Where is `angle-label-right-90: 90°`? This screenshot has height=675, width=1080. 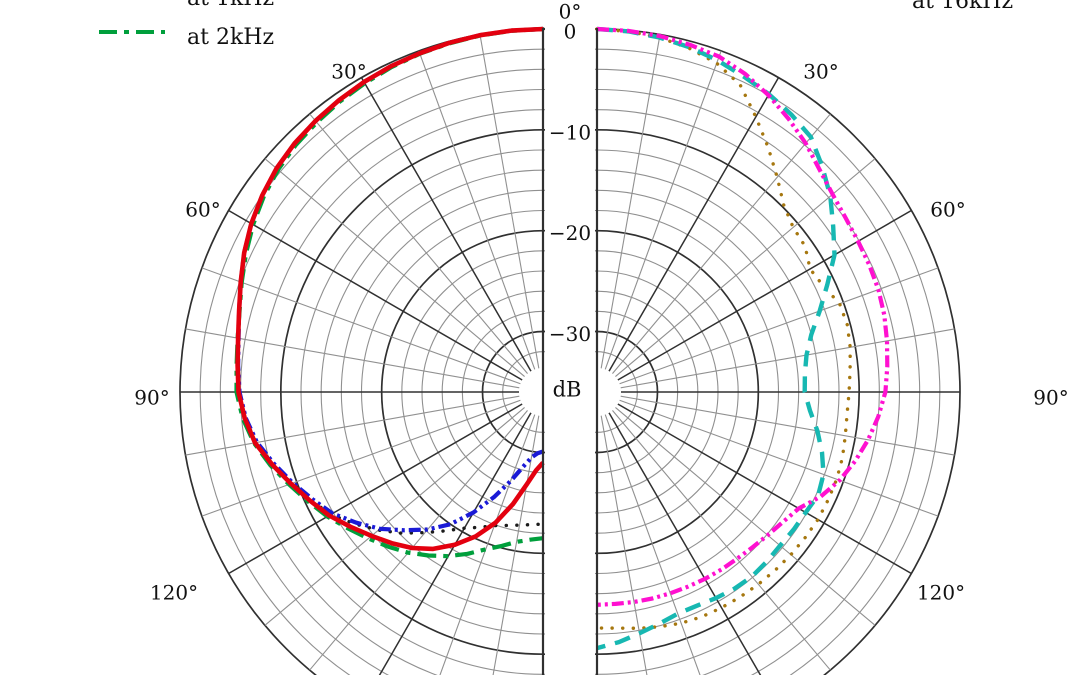
angle-label-right-90: 90° is located at coordinates (1050, 398).